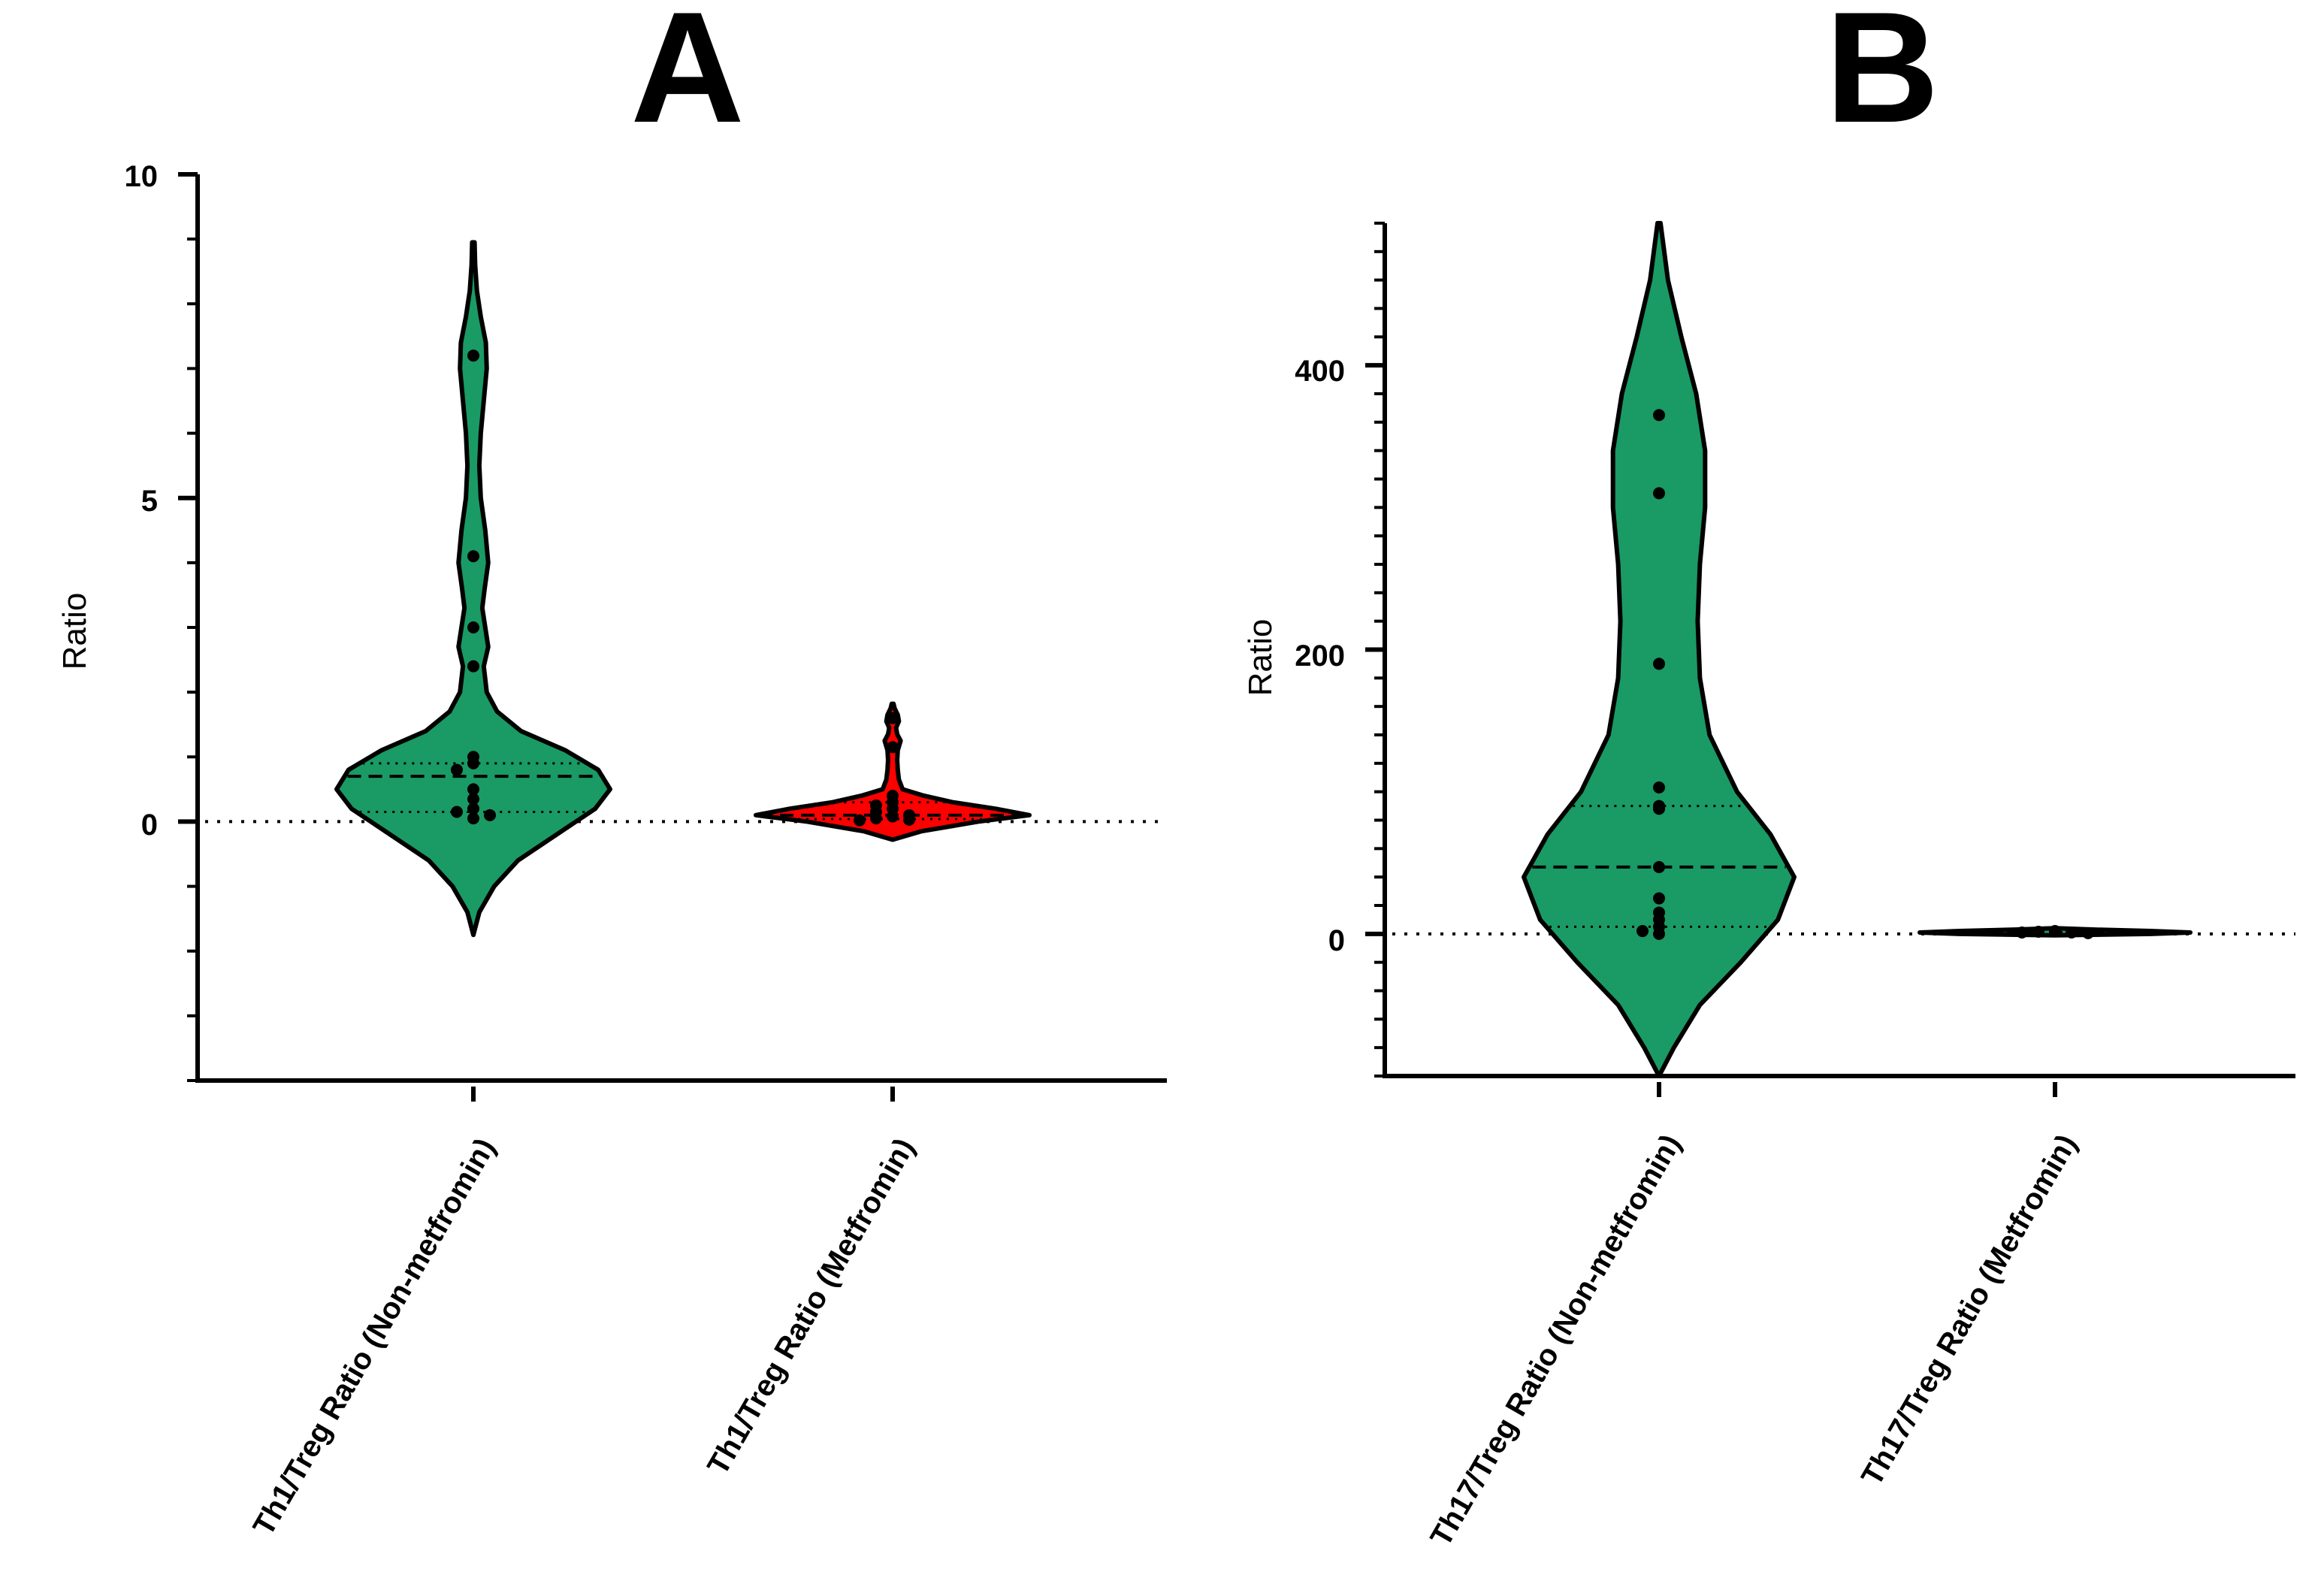 The height and width of the screenshot is (1590, 2324). Describe the element at coordinates (1375, 649) in the screenshot. I see `panel-b-major-ticks` at that location.